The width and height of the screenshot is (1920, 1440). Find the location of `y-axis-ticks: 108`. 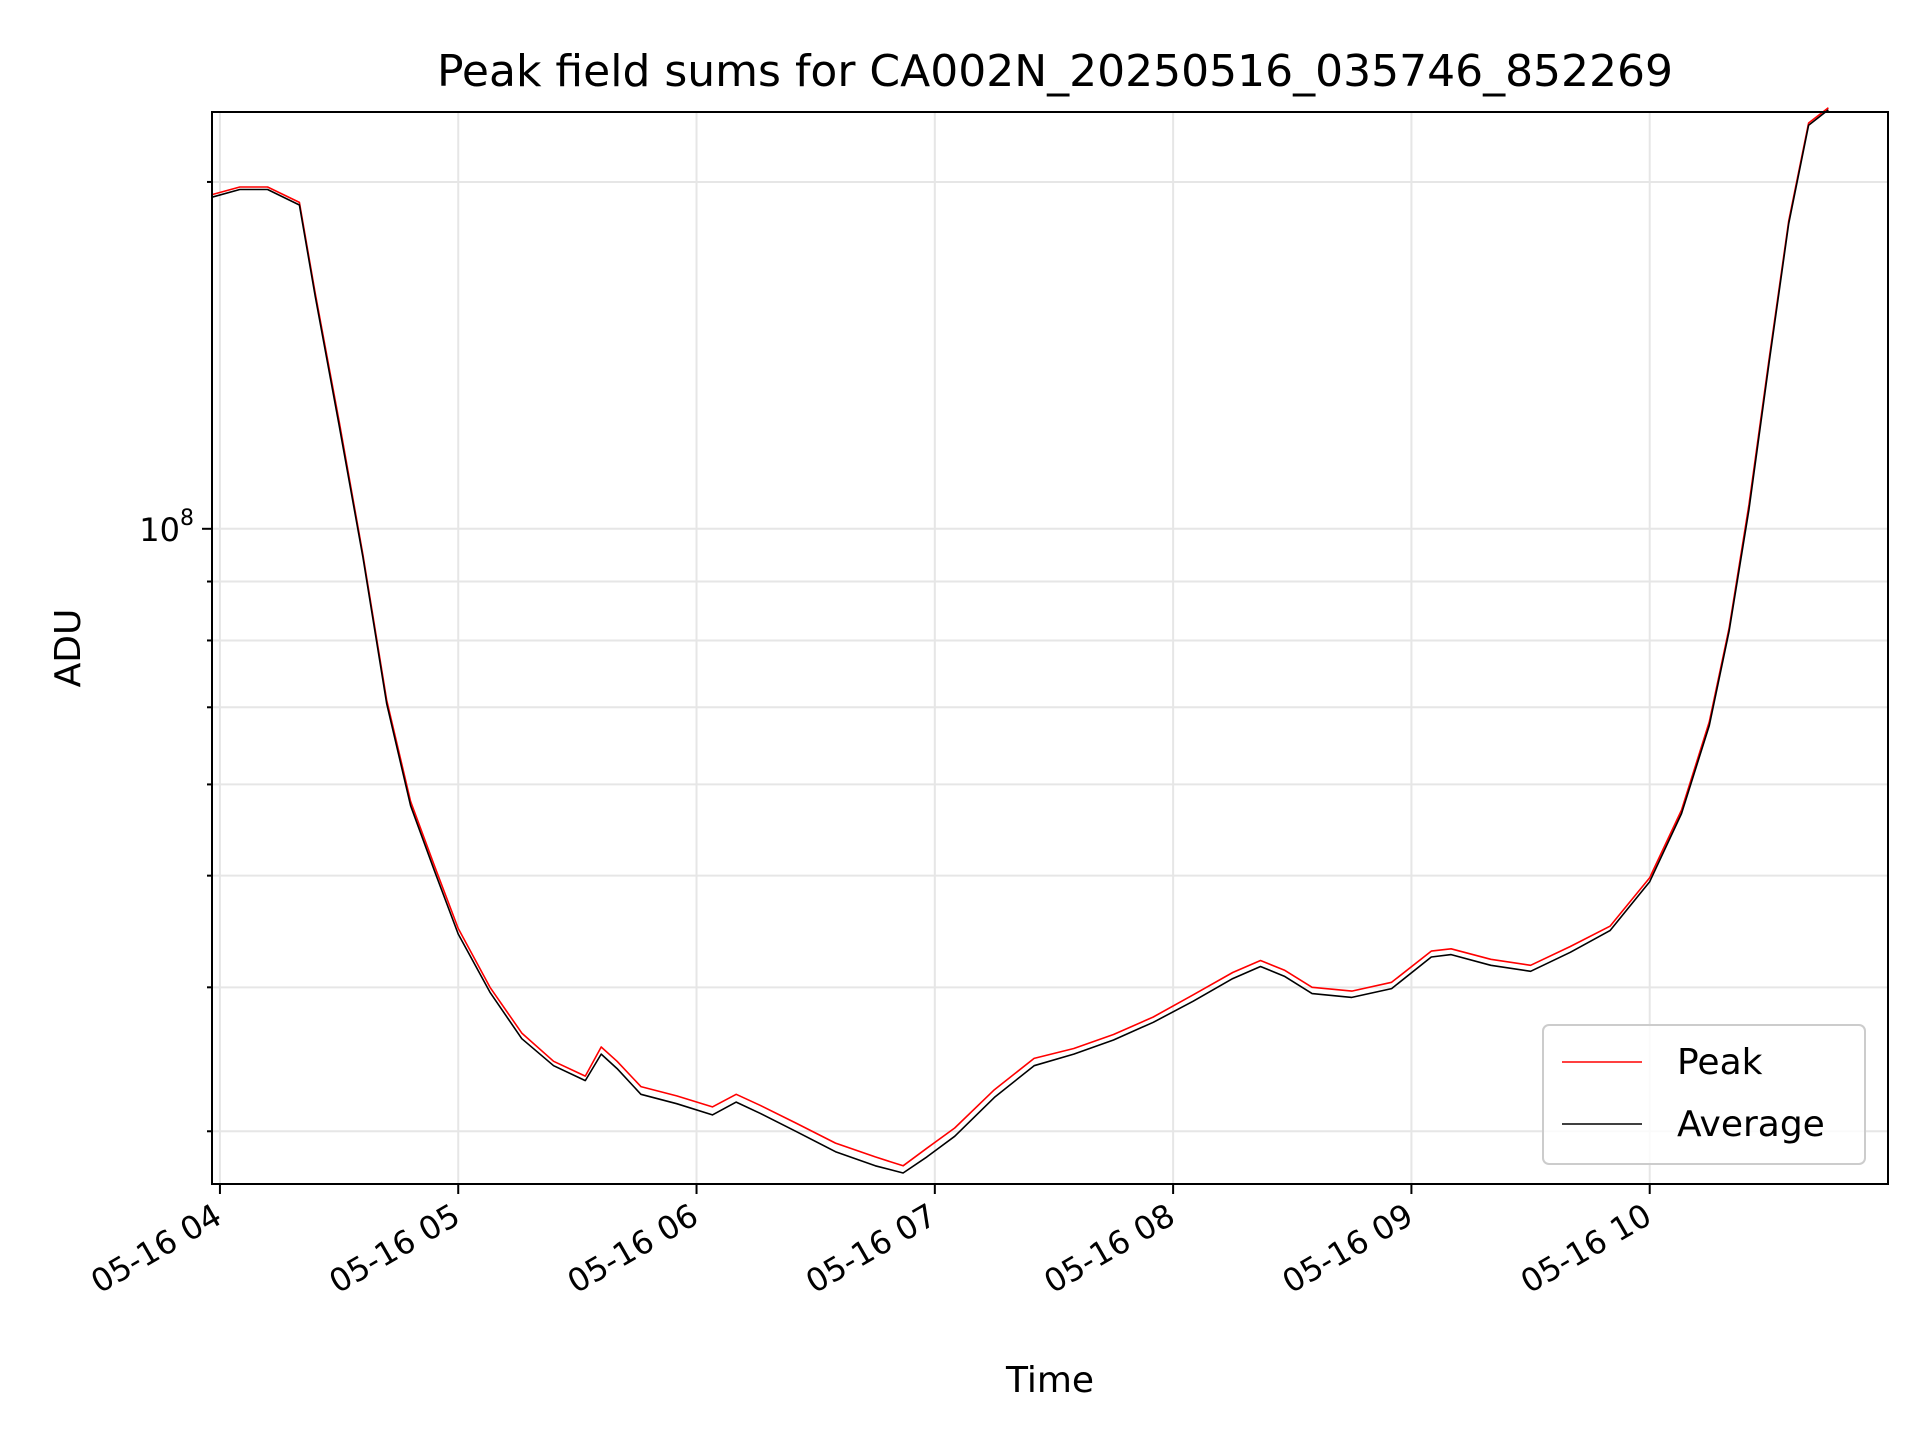

y-axis-ticks: 108 is located at coordinates (175, 656).